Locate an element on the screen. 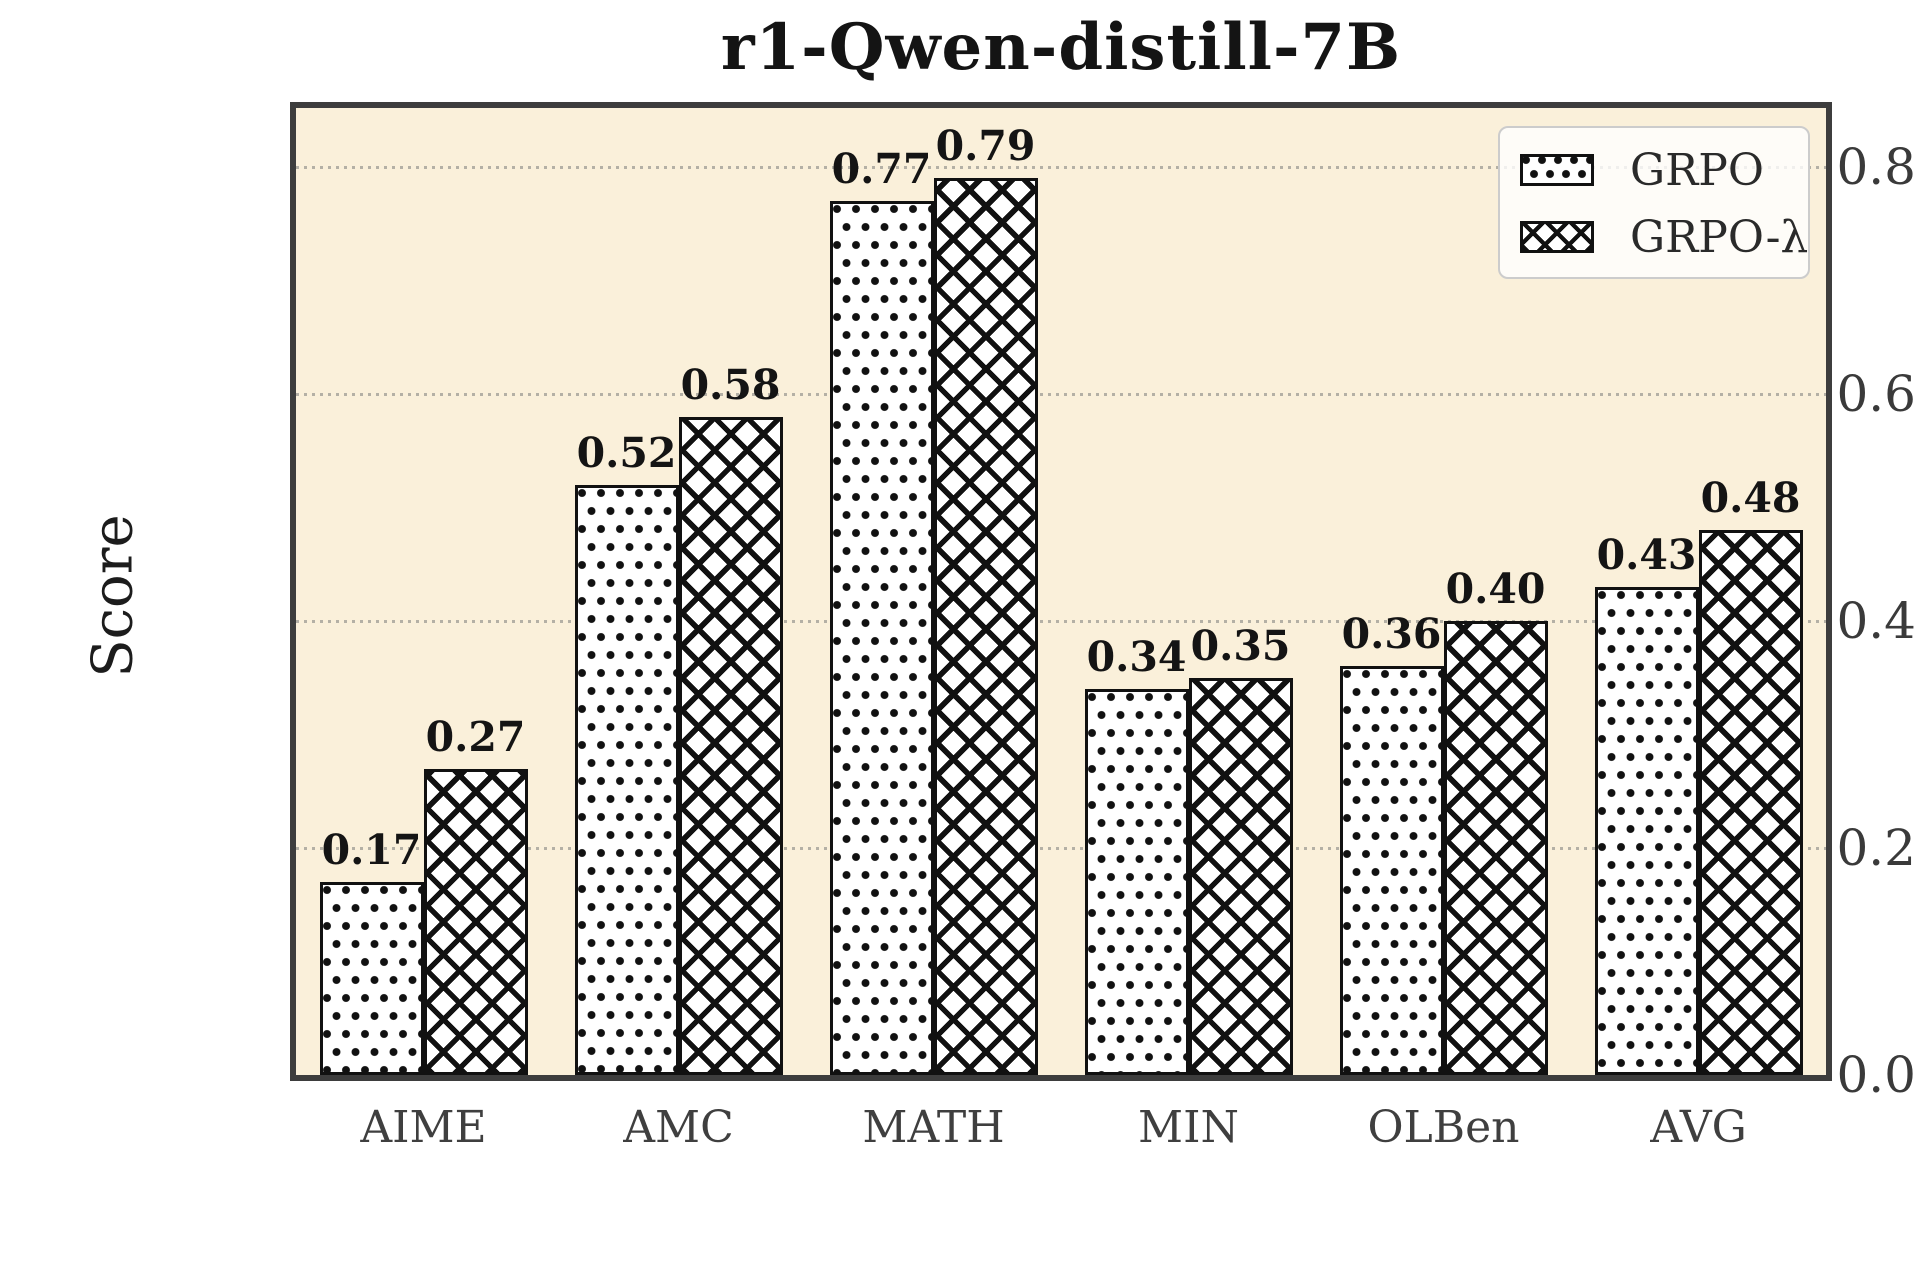  bar-grpo-amc is located at coordinates (626, 779).